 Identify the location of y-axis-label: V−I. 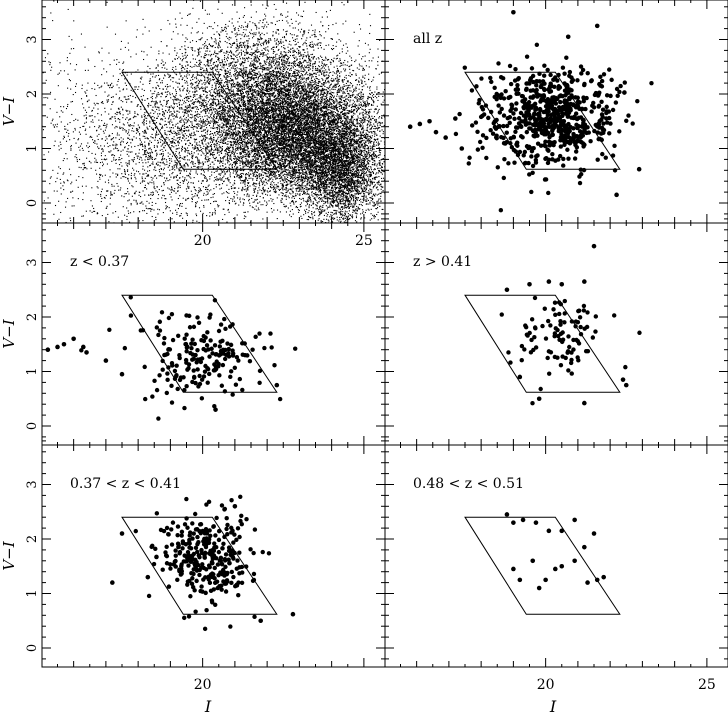
(9, 111).